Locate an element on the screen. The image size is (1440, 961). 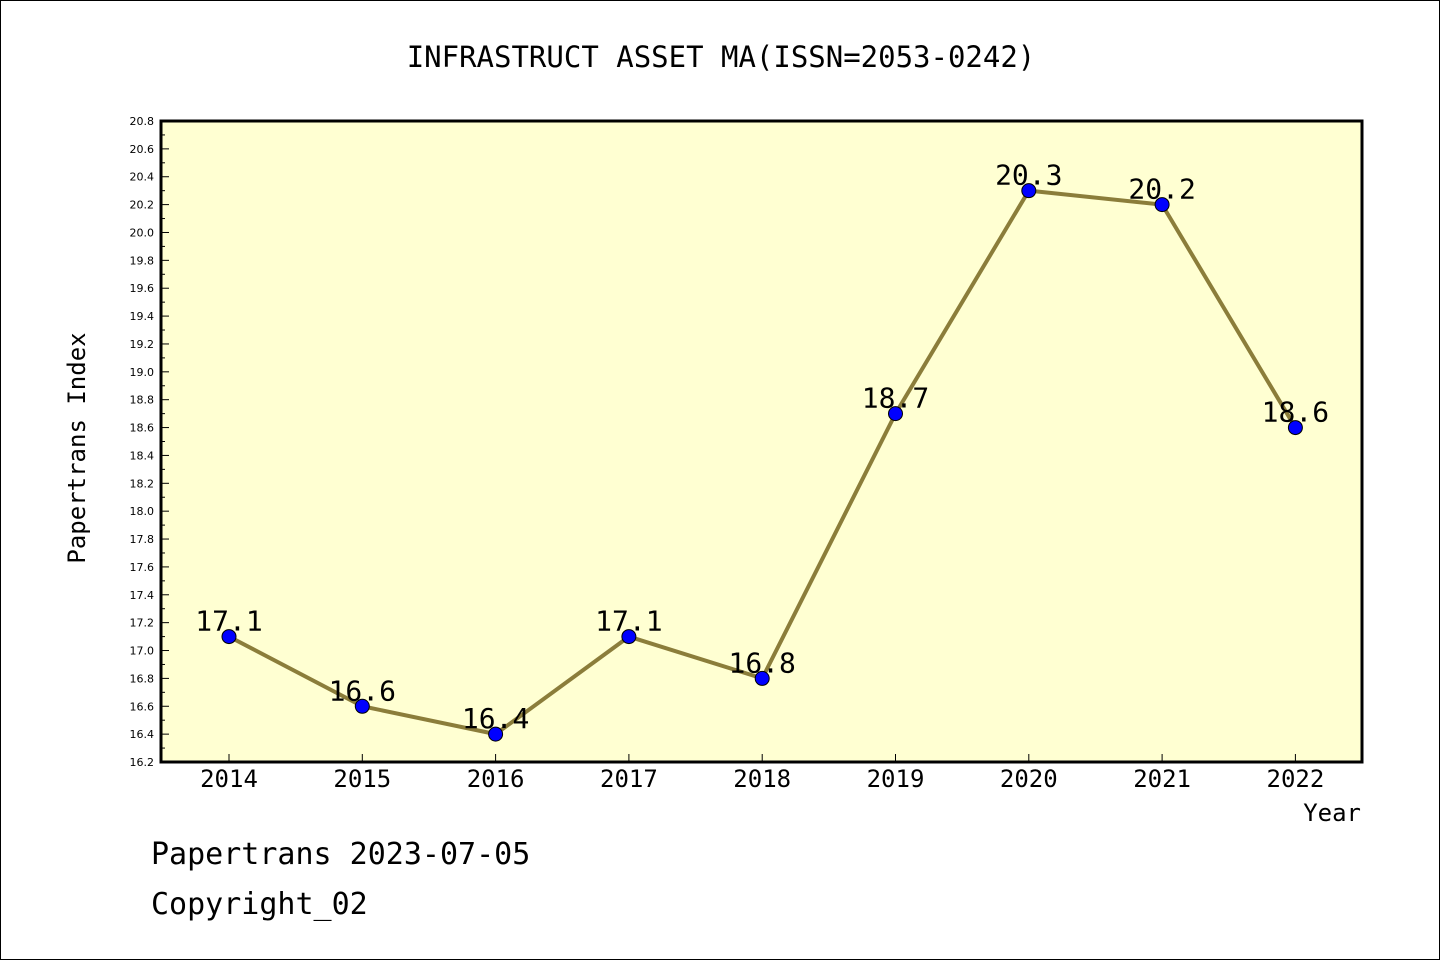
data-value-label: 20.2 is located at coordinates (1161, 189).